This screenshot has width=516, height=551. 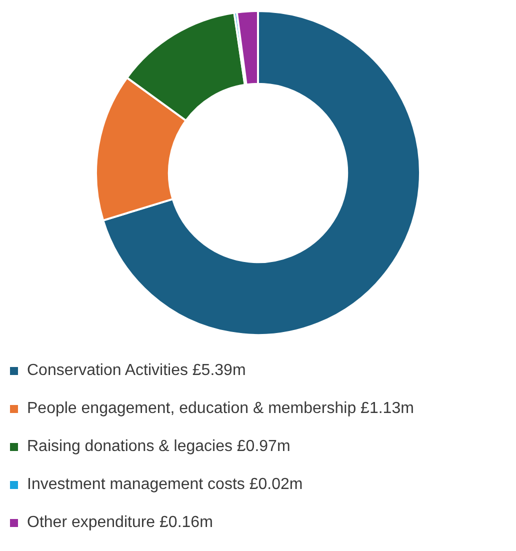 I want to click on legend-label: People engagement, education & membership £1.13m, so click(x=220, y=409).